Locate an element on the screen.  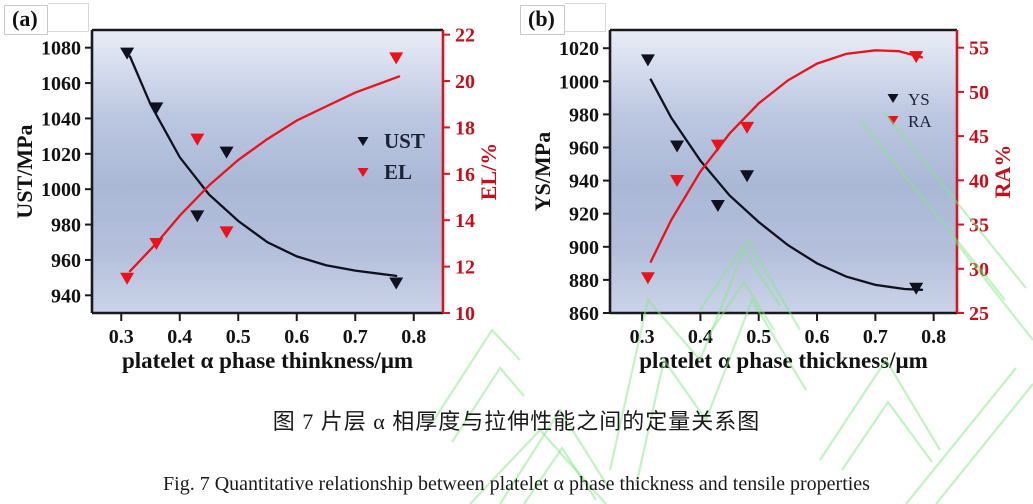
y-axis-label-right: EL/% is located at coordinates (488, 171).